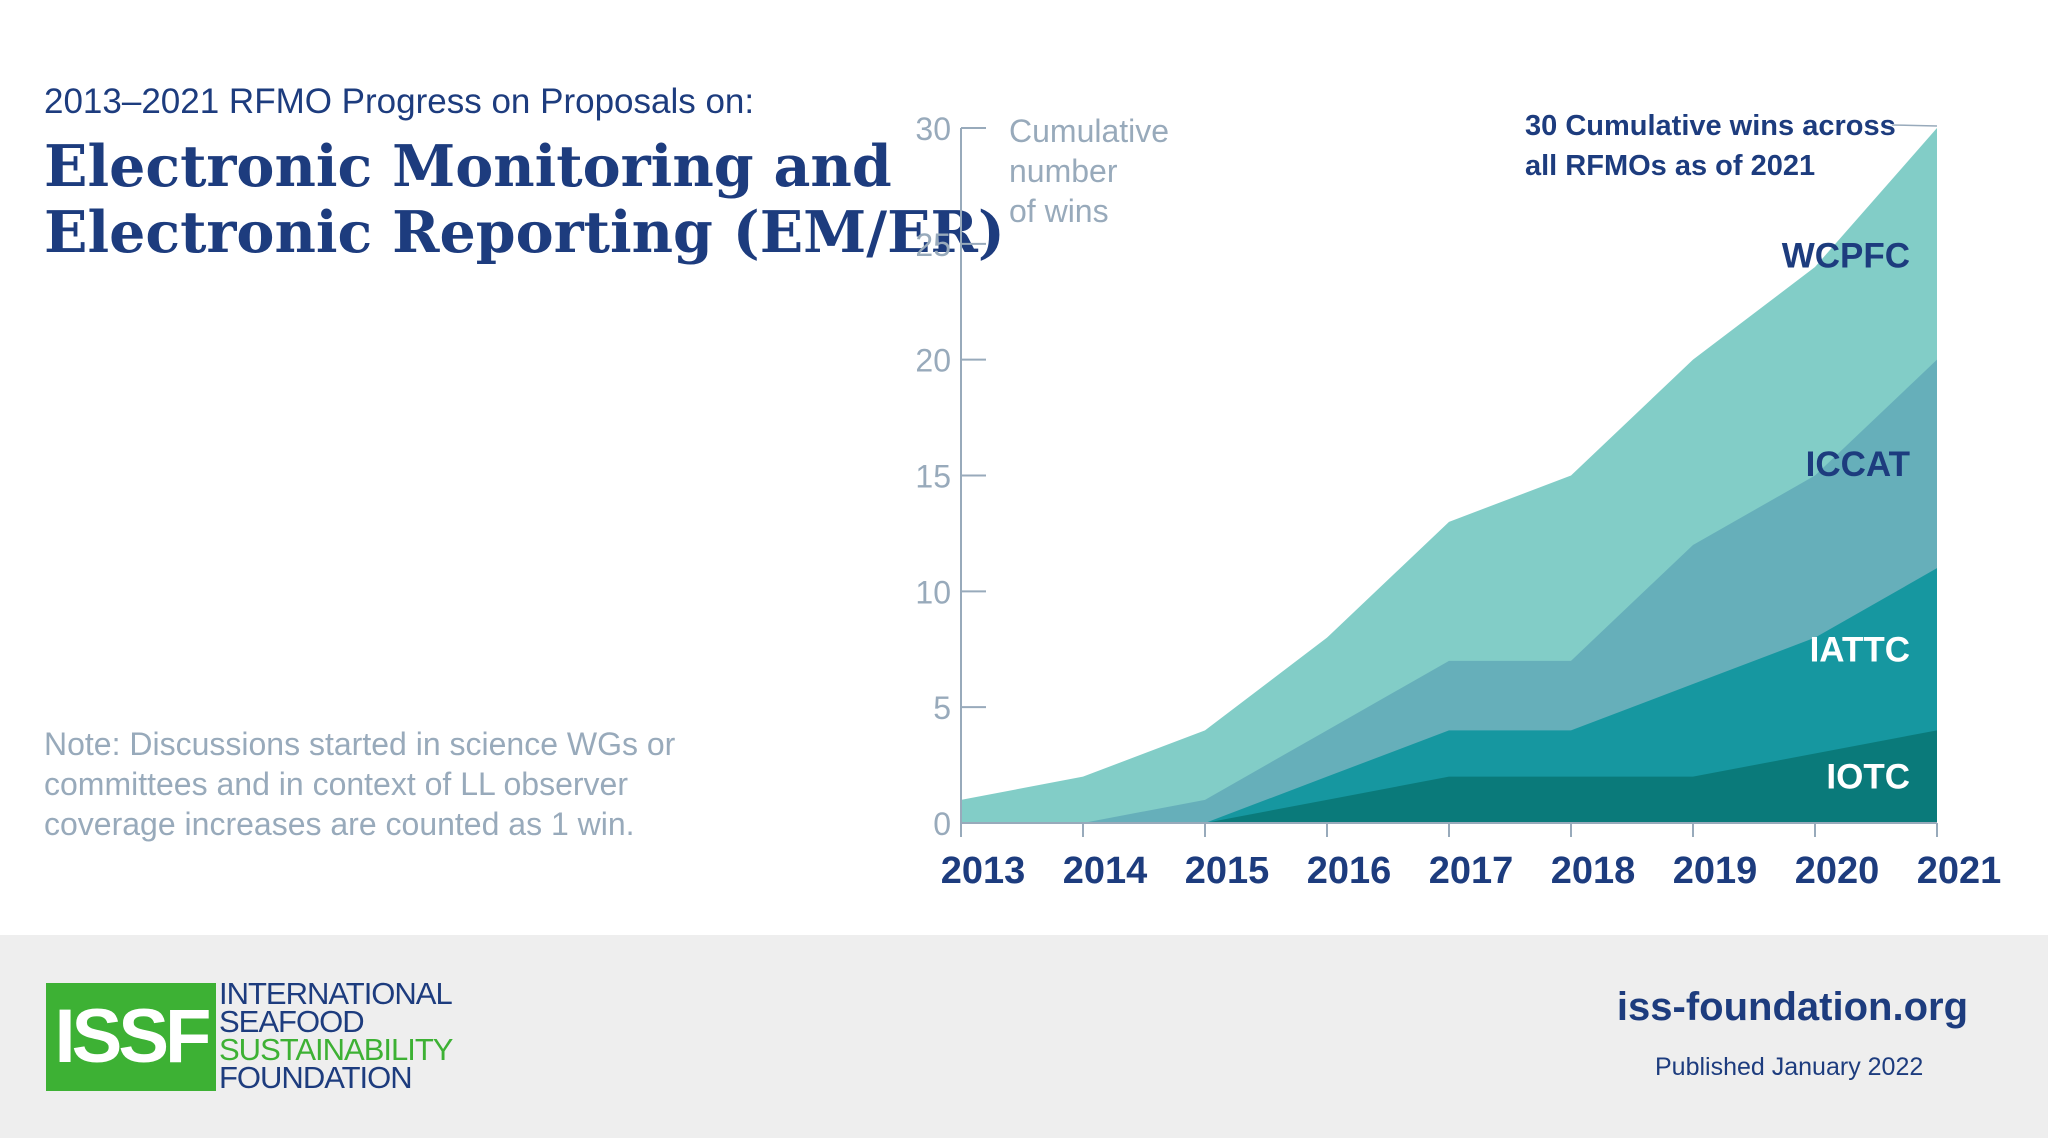 The image size is (2048, 1138). I want to click on total-annotation: all RFMOs as of 2021, so click(1670, 166).